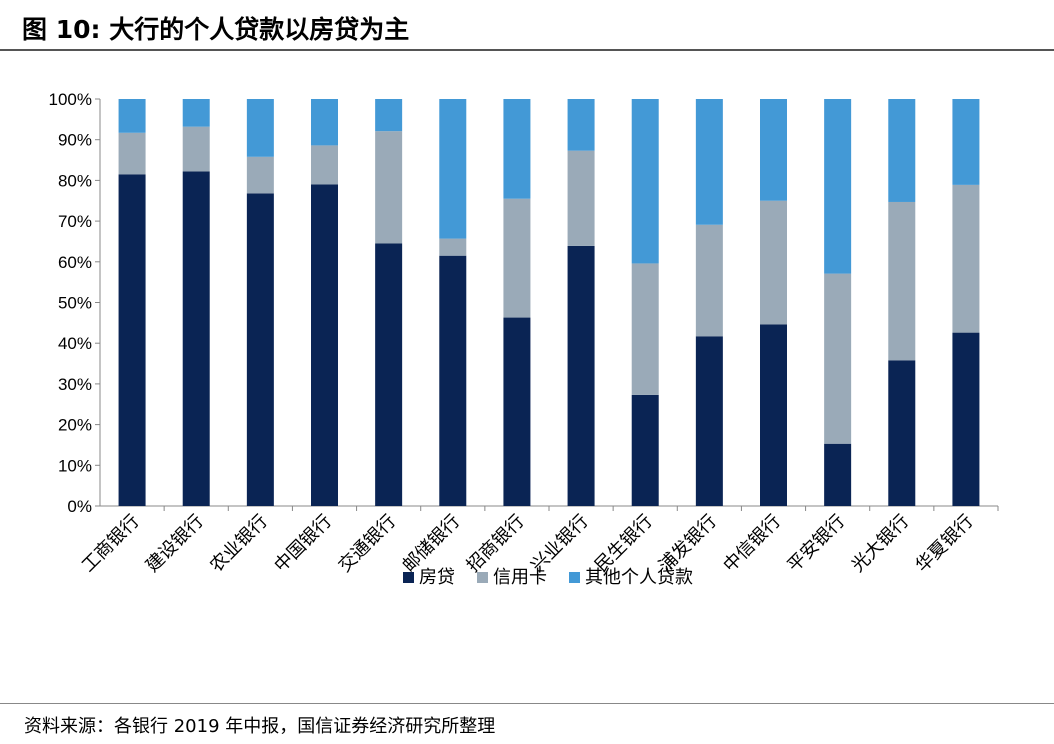 This screenshot has width=1054, height=744. What do you see at coordinates (111, 544) in the screenshot?
I see `category-label: 工商银行` at bounding box center [111, 544].